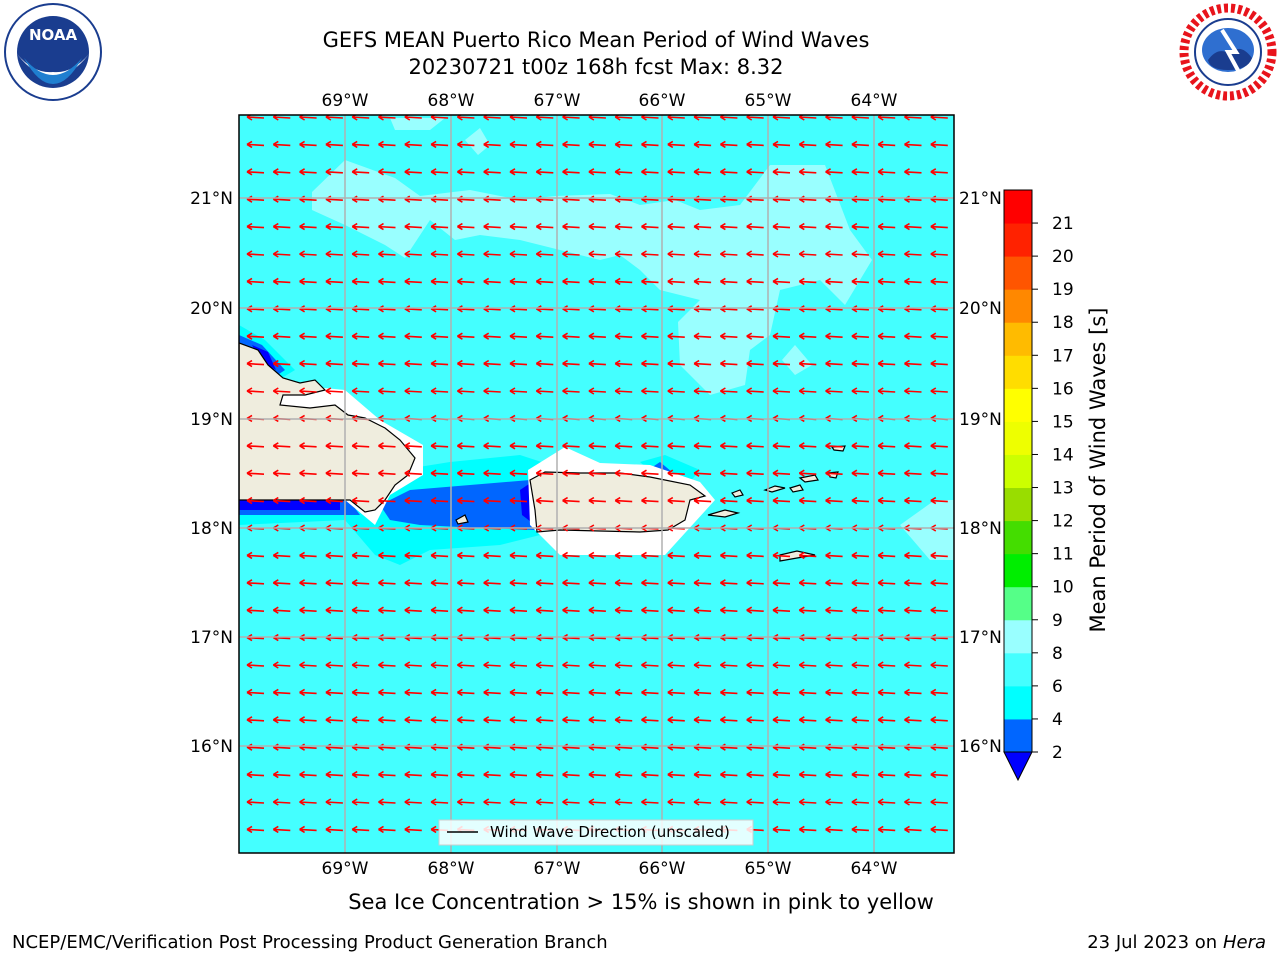 Image resolution: width=1280 pixels, height=960 pixels. What do you see at coordinates (724, 513) in the screenshot?
I see `land-vieques` at bounding box center [724, 513].